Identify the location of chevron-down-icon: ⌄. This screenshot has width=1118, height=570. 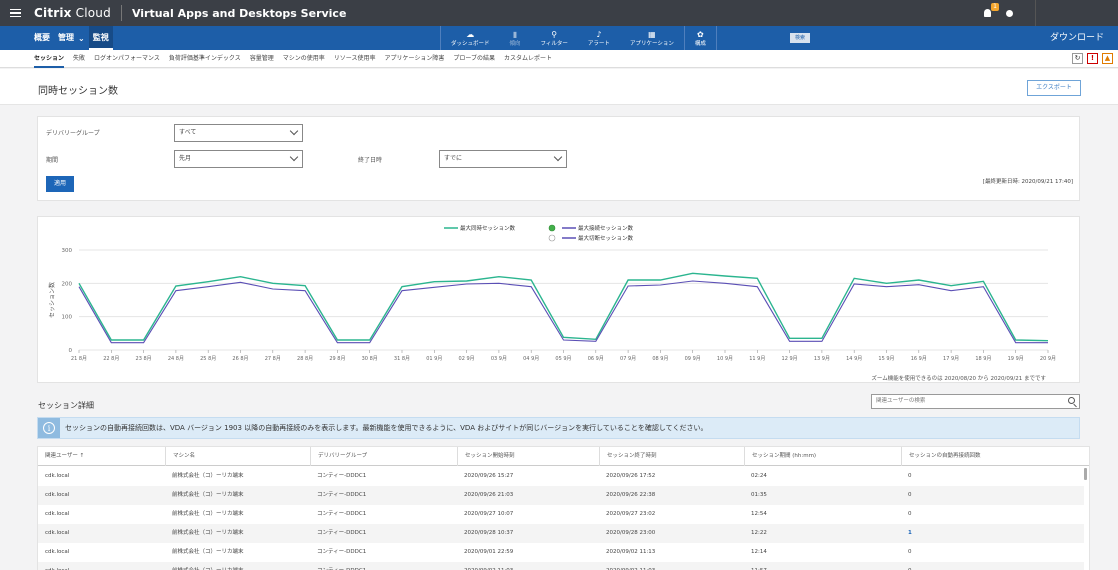
(81, 38).